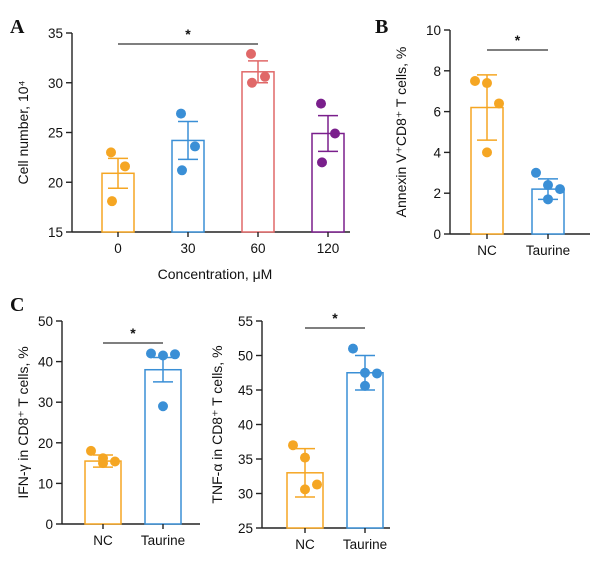 The width and height of the screenshot is (600, 564). What do you see at coordinates (381, 27) in the screenshot?
I see `panel-letter: B` at bounding box center [381, 27].